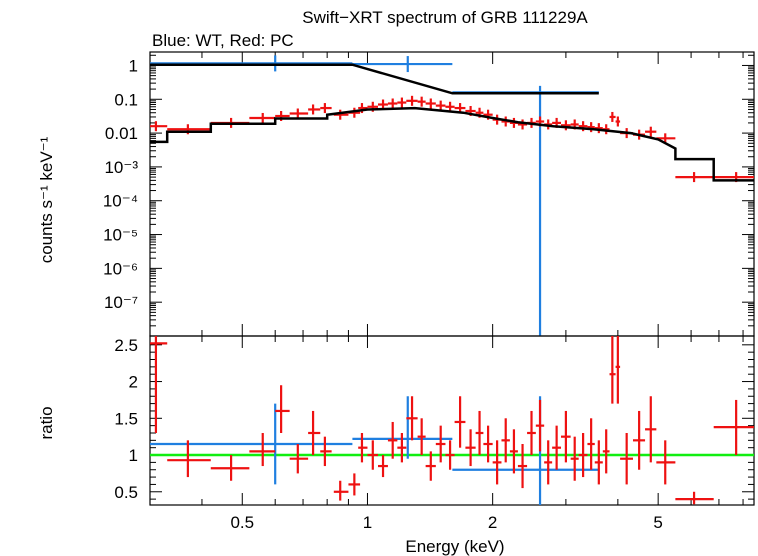  What do you see at coordinates (126, 345) in the screenshot?
I see `bottom-y-tick-label: 2.5` at bounding box center [126, 345].